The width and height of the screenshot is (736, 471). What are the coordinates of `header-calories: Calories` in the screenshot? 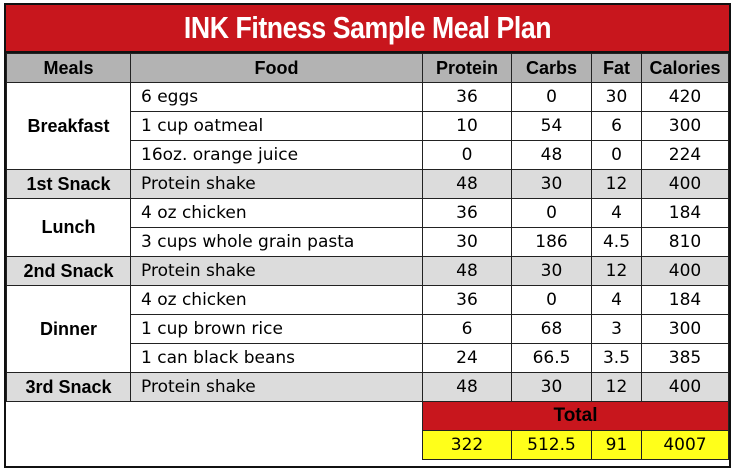 It's located at (685, 68).